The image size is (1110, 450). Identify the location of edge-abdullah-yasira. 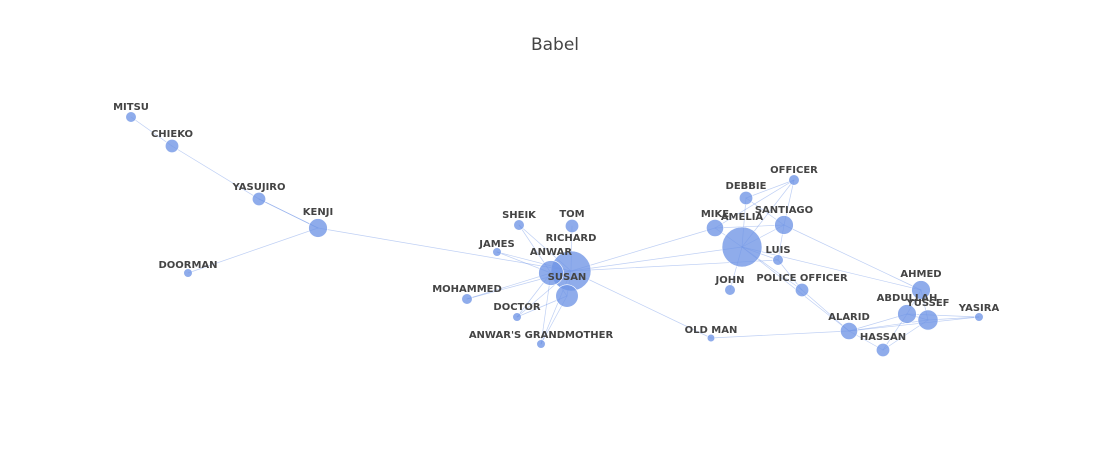
(943, 315).